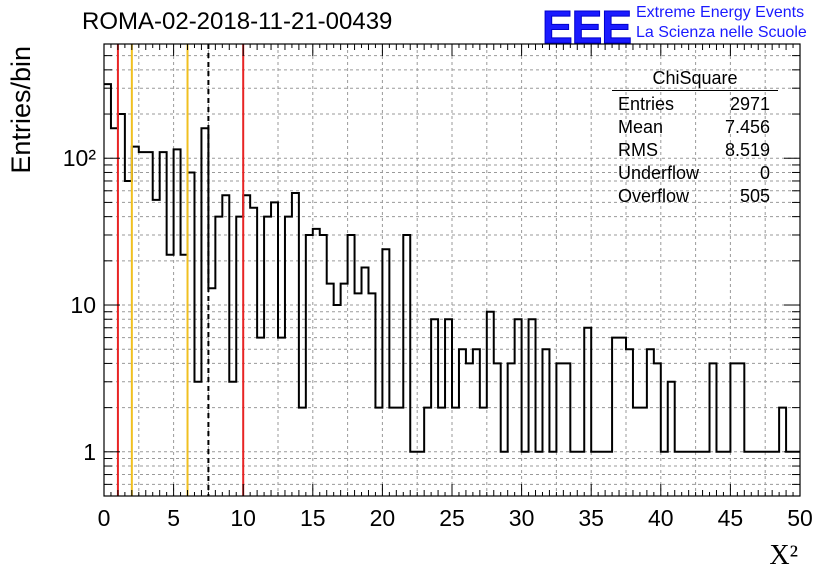  I want to click on stats-row-underflow: Underflow 0, so click(695, 173).